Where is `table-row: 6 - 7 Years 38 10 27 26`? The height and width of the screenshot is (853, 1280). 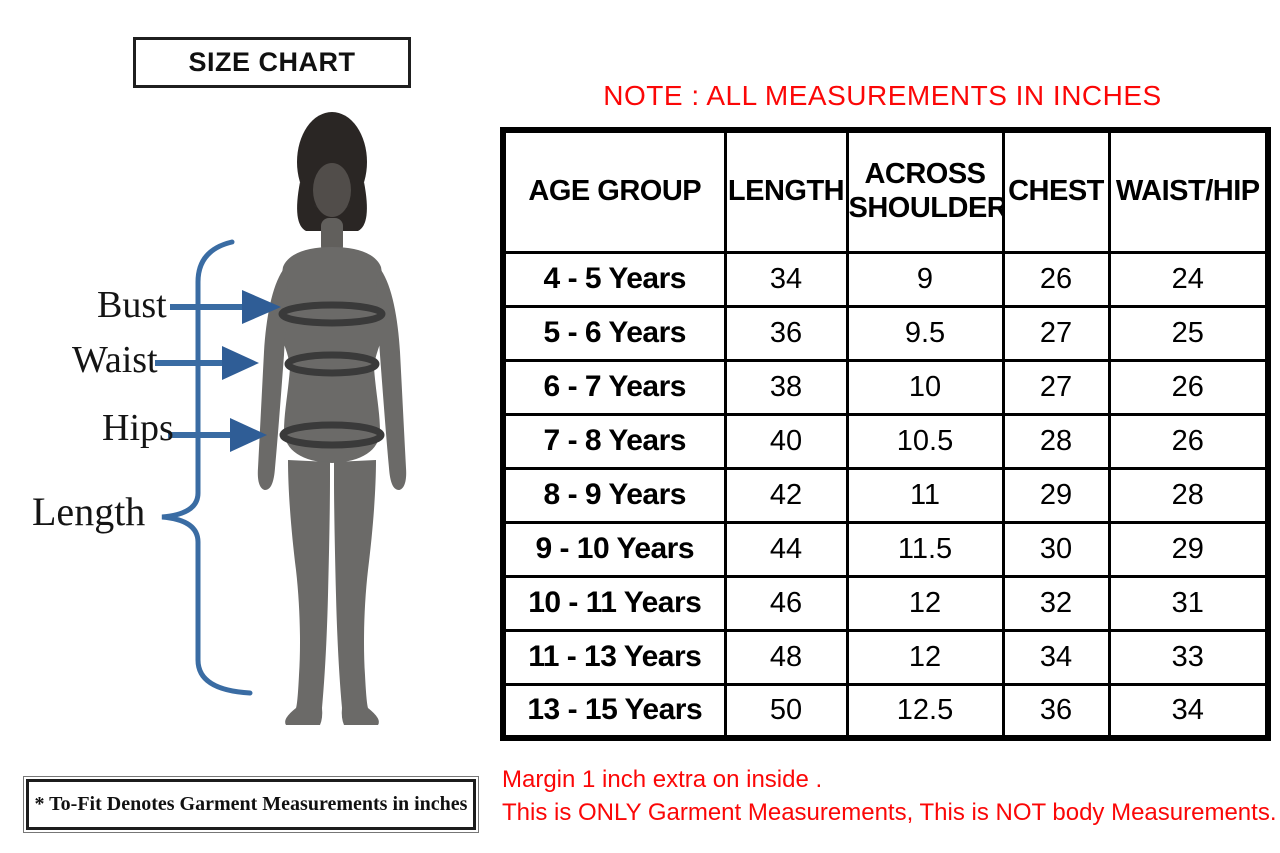
table-row: 6 - 7 Years 38 10 27 26 is located at coordinates (885, 387).